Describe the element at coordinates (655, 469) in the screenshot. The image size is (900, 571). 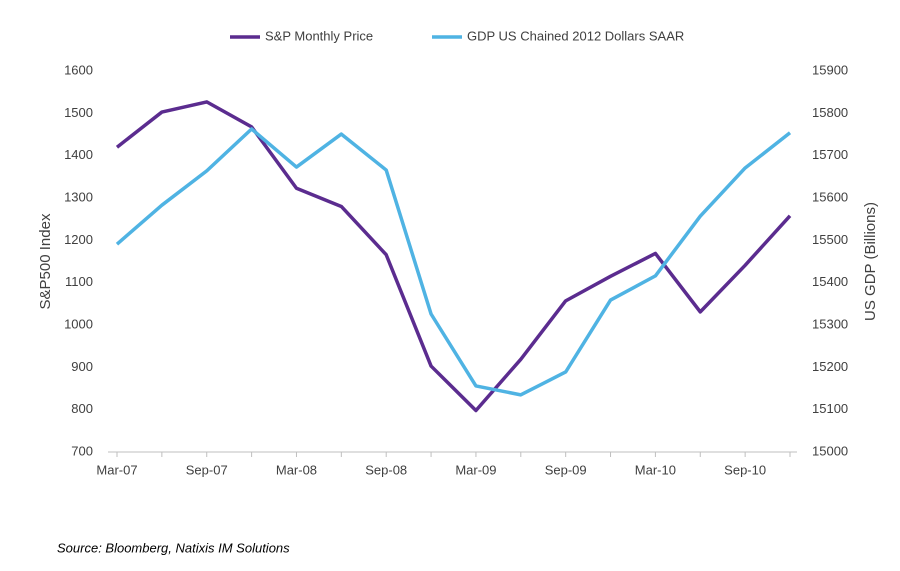
I see `x-tick-label: Mar-10` at that location.